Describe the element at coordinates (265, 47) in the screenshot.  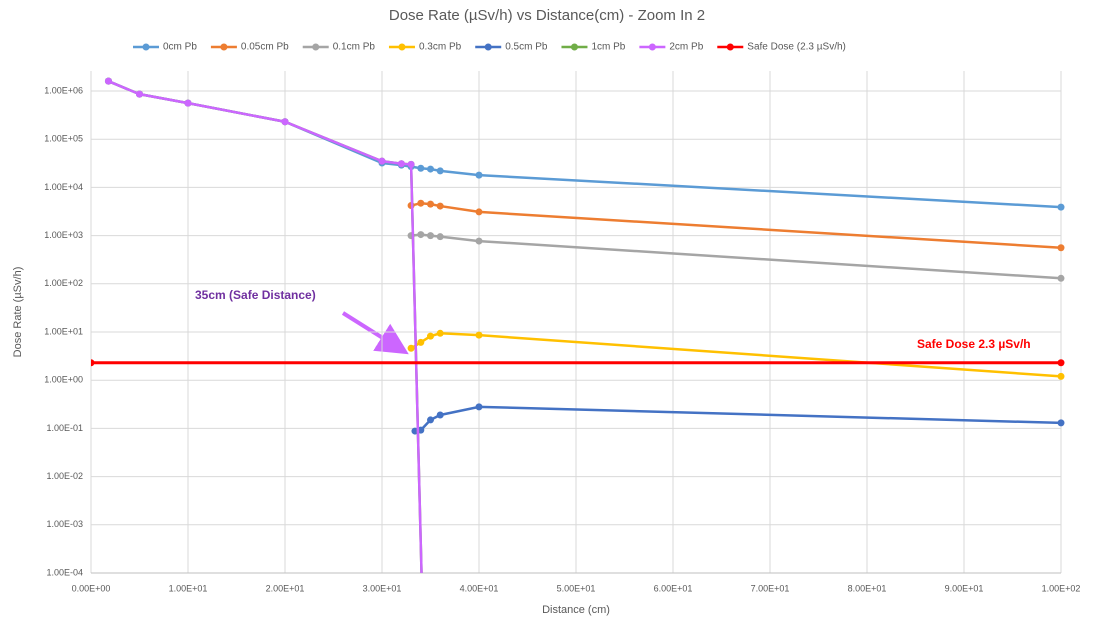
I see `legend-label: 0.05cm Pb` at that location.